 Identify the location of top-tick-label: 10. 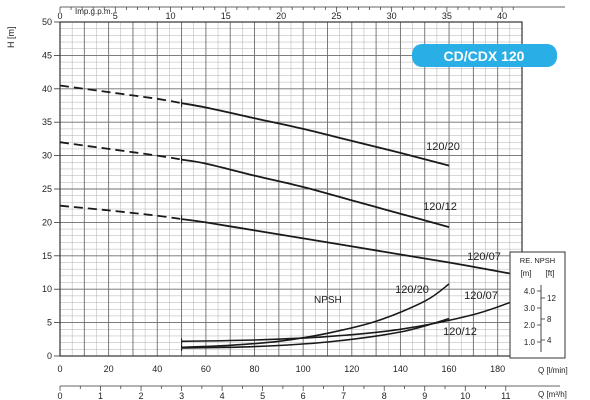
(171, 16).